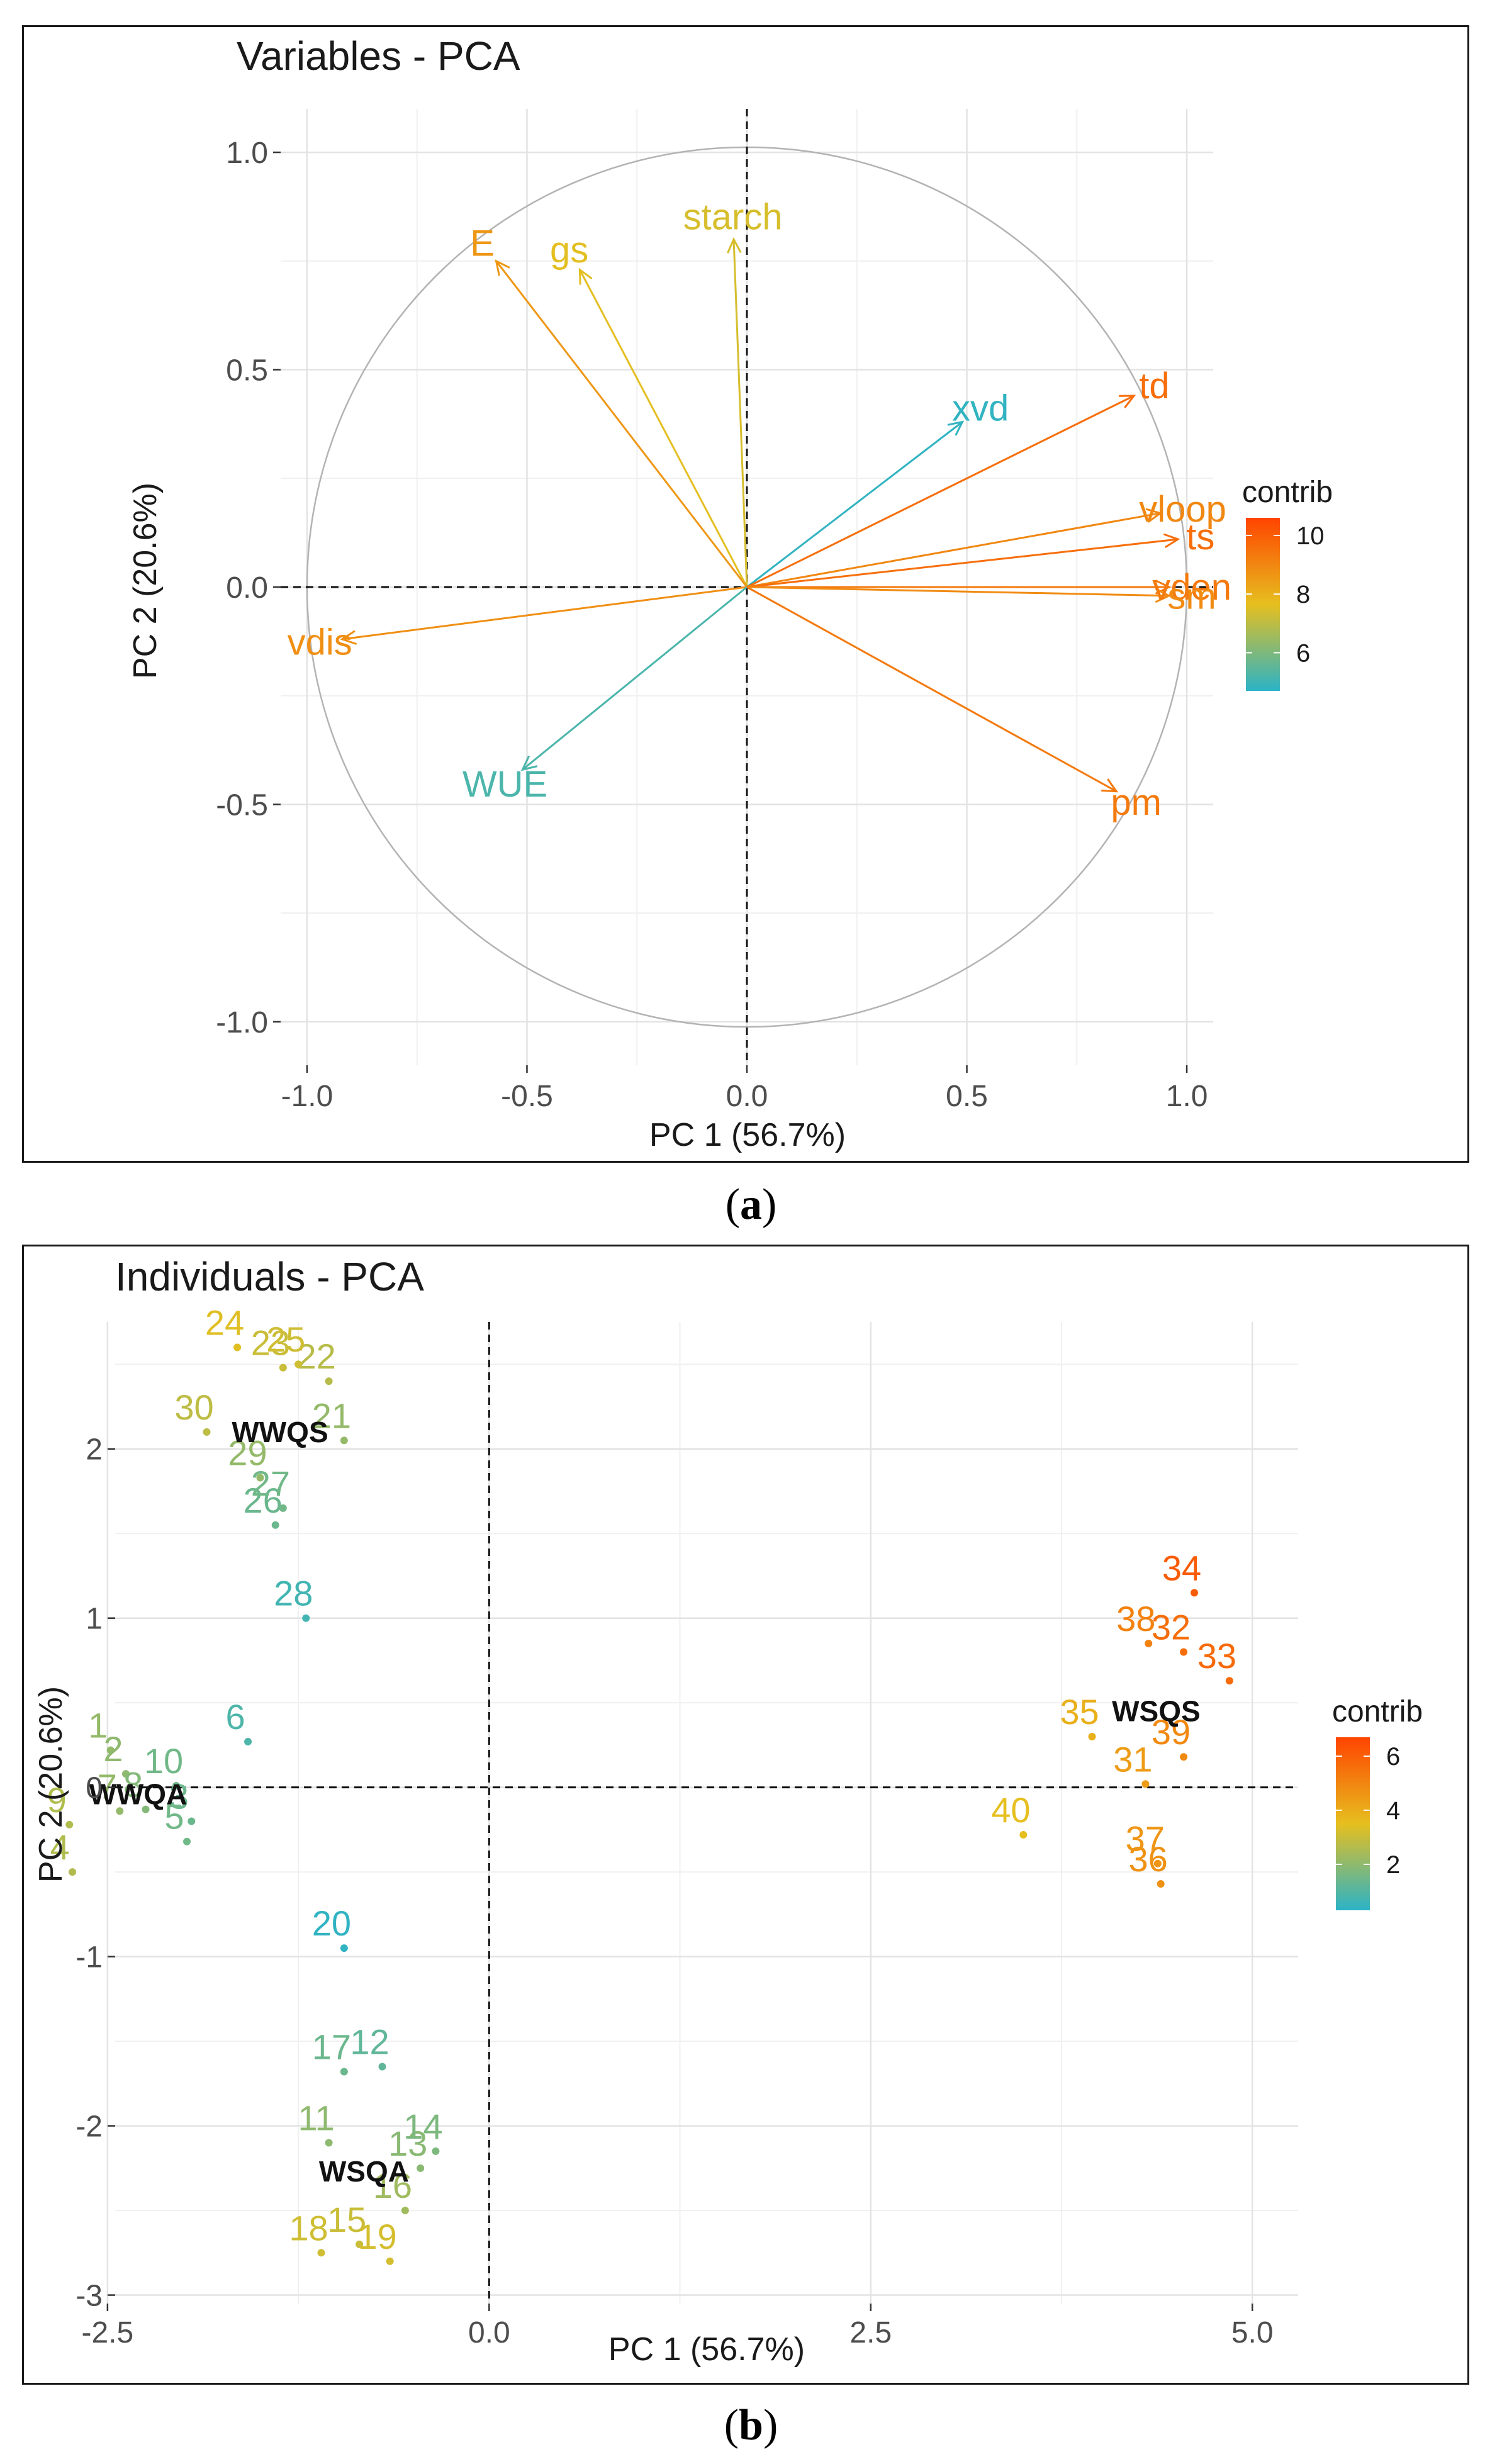  What do you see at coordinates (392, 2185) in the screenshot?
I see `point-label-16: 16` at bounding box center [392, 2185].